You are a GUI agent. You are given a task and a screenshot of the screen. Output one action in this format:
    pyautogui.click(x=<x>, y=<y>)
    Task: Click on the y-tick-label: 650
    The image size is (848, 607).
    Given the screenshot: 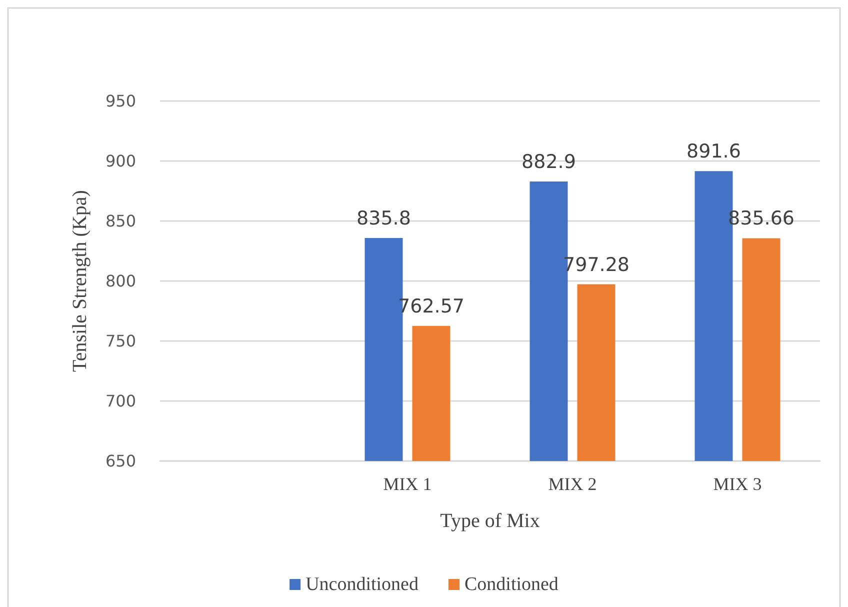 What is the action you would take?
    pyautogui.click(x=120, y=461)
    